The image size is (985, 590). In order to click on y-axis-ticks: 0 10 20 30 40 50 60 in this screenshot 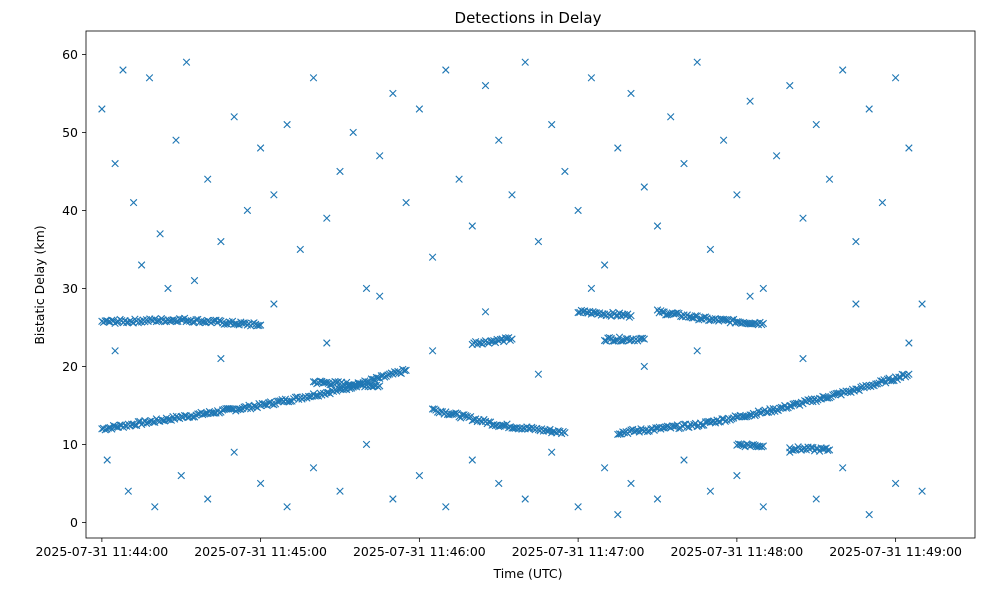, I will do `click(74, 288)`.